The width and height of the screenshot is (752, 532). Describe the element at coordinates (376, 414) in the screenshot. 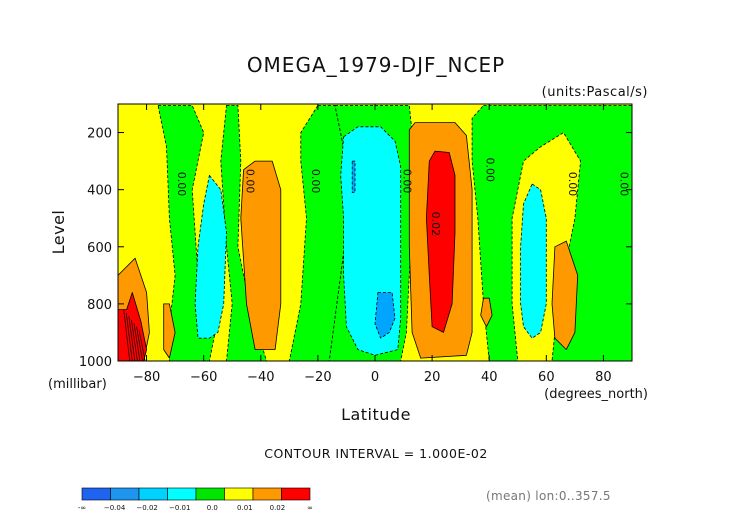

I see `x-axis-label: Latitude` at that location.